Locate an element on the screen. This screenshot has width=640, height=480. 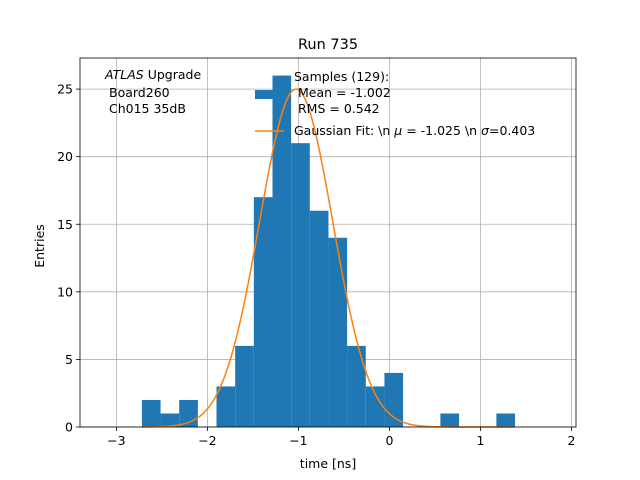
annotation: ATLAS Upgrade Board260 Ch015 35dB is located at coordinates (152, 91).